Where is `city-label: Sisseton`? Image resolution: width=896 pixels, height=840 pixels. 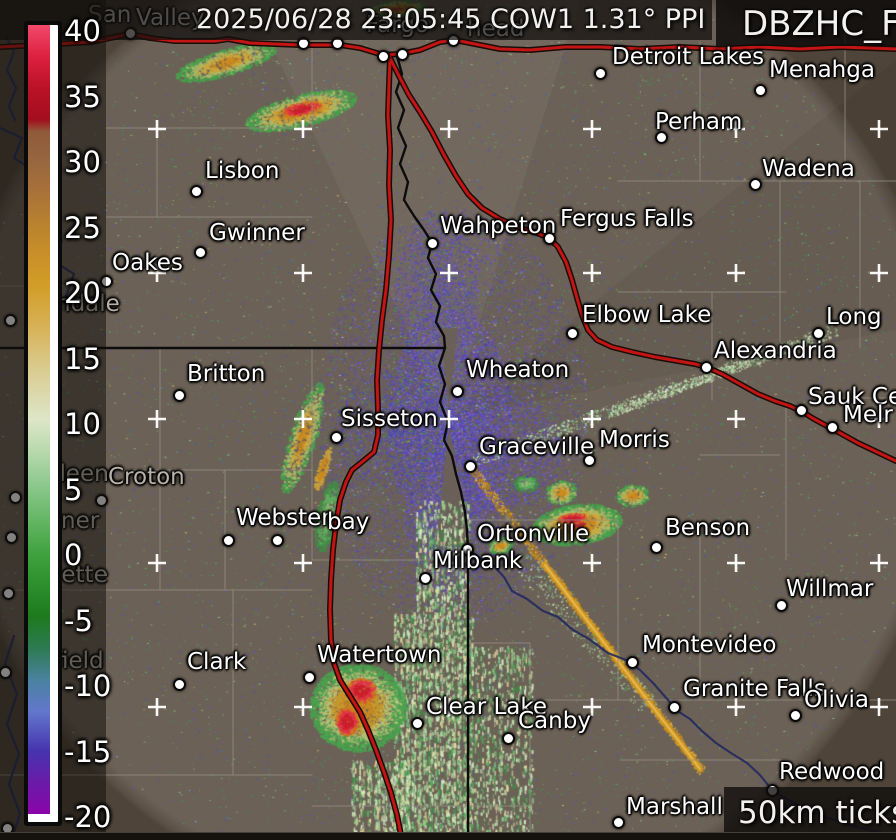
city-label: Sisseton is located at coordinates (389, 419).